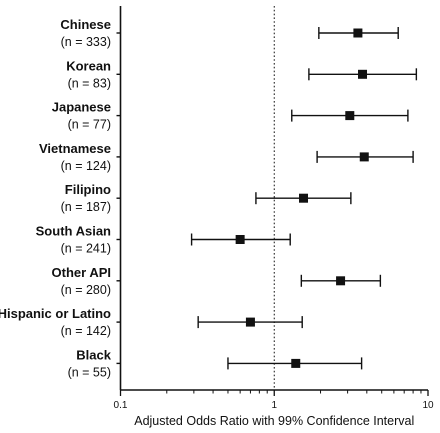 Image resolution: width=440 pixels, height=433 pixels. I want to click on x-tick-label: 1, so click(274, 405).